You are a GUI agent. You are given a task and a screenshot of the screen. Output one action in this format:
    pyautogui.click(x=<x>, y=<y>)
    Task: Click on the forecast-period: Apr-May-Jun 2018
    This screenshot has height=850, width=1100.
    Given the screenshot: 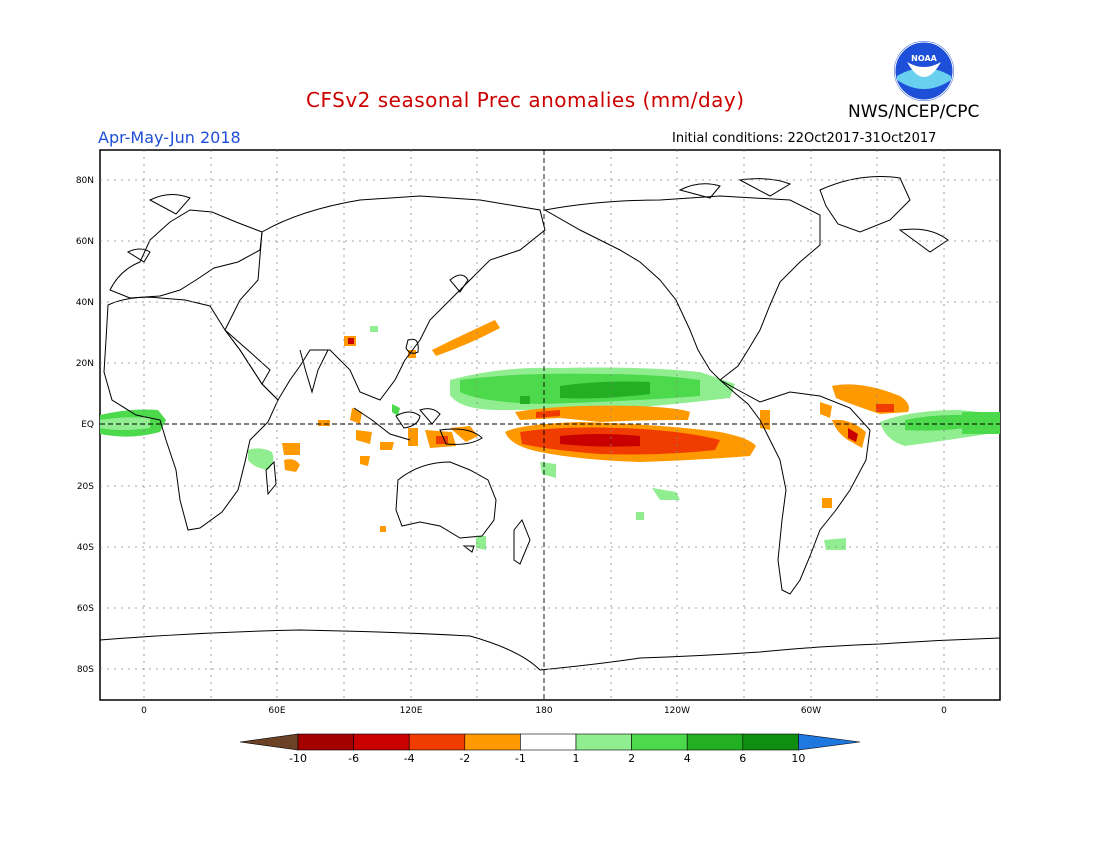 What is the action you would take?
    pyautogui.click(x=169, y=137)
    